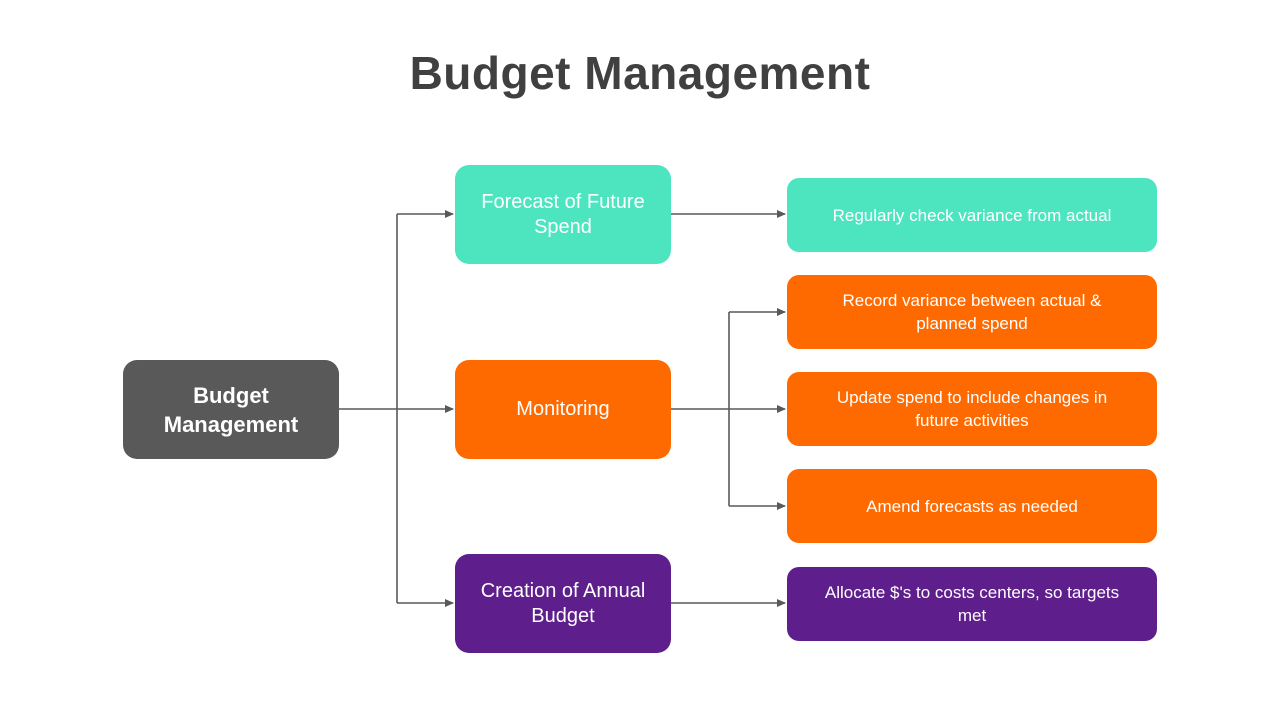  I want to click on leaf-node-label: Amend forecasts as needed, so click(972, 506).